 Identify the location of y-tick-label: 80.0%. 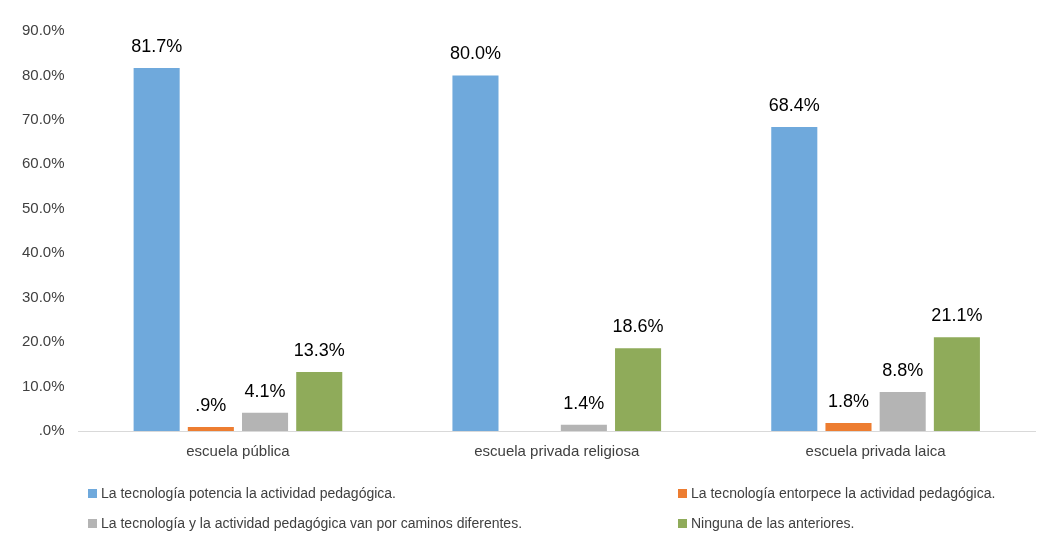
(43, 74).